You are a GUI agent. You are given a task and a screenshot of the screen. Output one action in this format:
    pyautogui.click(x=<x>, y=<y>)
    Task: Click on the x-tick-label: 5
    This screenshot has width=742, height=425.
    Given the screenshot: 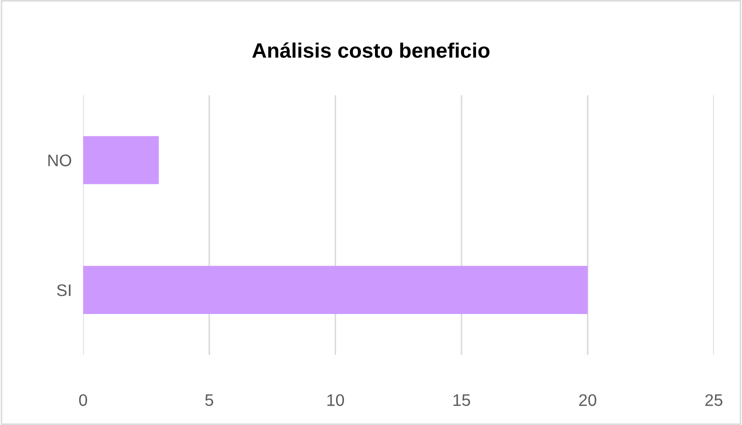 What is the action you would take?
    pyautogui.click(x=209, y=400)
    